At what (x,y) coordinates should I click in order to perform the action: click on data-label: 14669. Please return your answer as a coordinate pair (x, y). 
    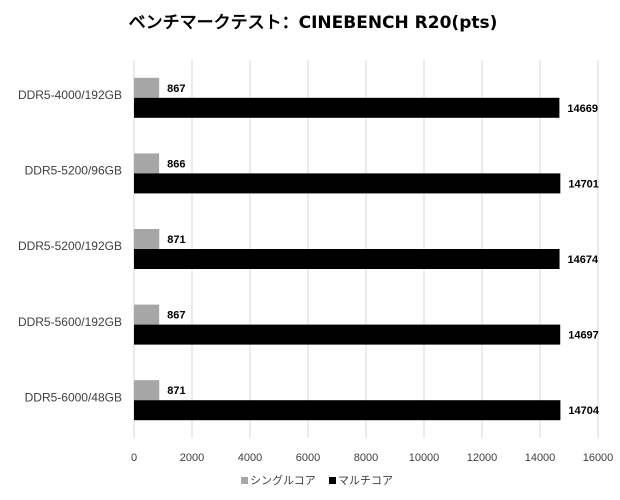
    Looking at the image, I should click on (582, 109).